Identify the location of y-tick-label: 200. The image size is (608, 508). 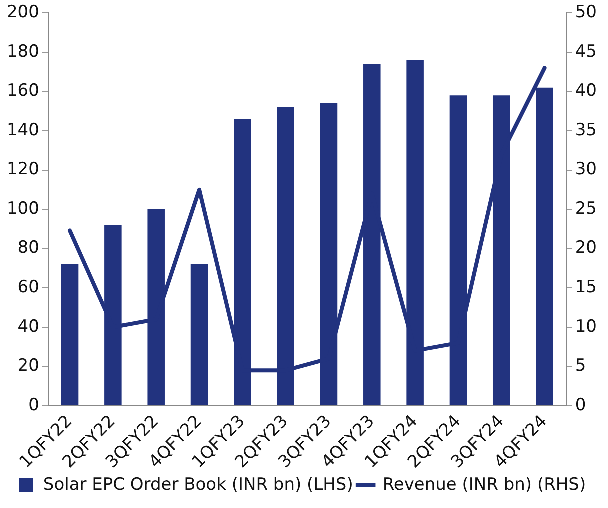
(23, 12).